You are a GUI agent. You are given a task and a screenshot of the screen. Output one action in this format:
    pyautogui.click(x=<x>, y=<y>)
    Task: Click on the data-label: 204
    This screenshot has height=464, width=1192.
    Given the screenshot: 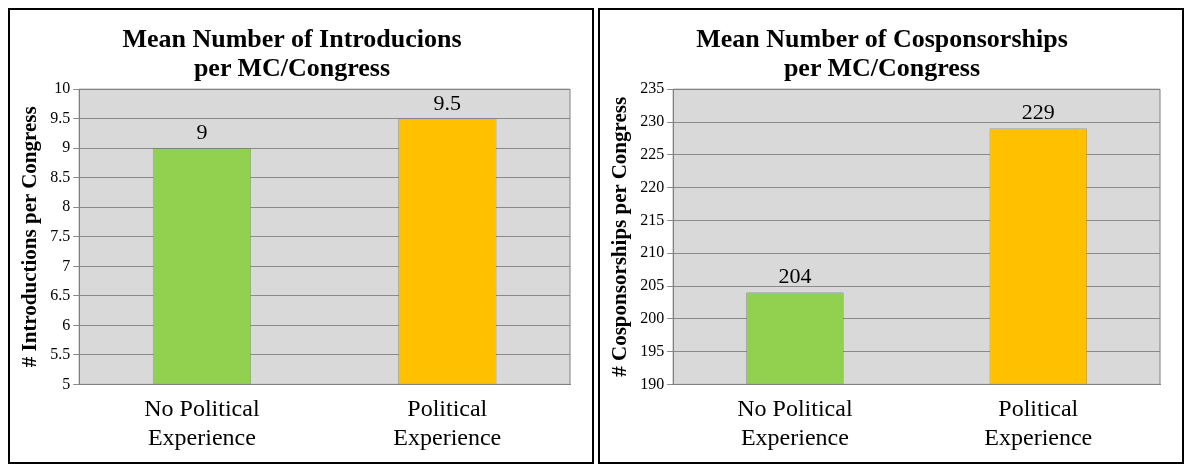 What is the action you would take?
    pyautogui.click(x=795, y=276)
    